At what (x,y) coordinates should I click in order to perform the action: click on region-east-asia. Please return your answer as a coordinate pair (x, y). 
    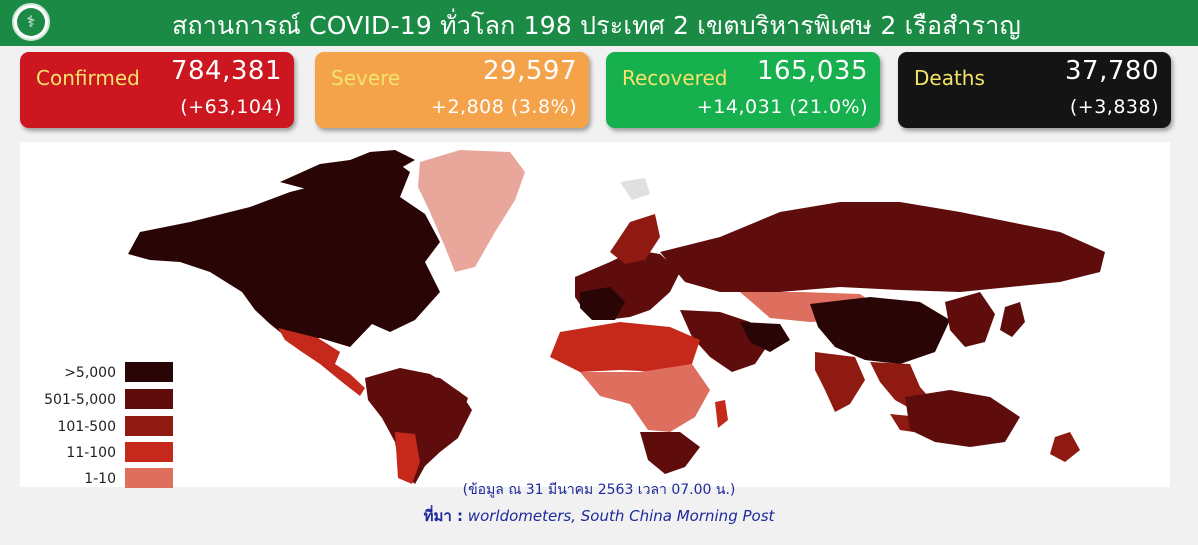
    Looking at the image, I should click on (970, 319).